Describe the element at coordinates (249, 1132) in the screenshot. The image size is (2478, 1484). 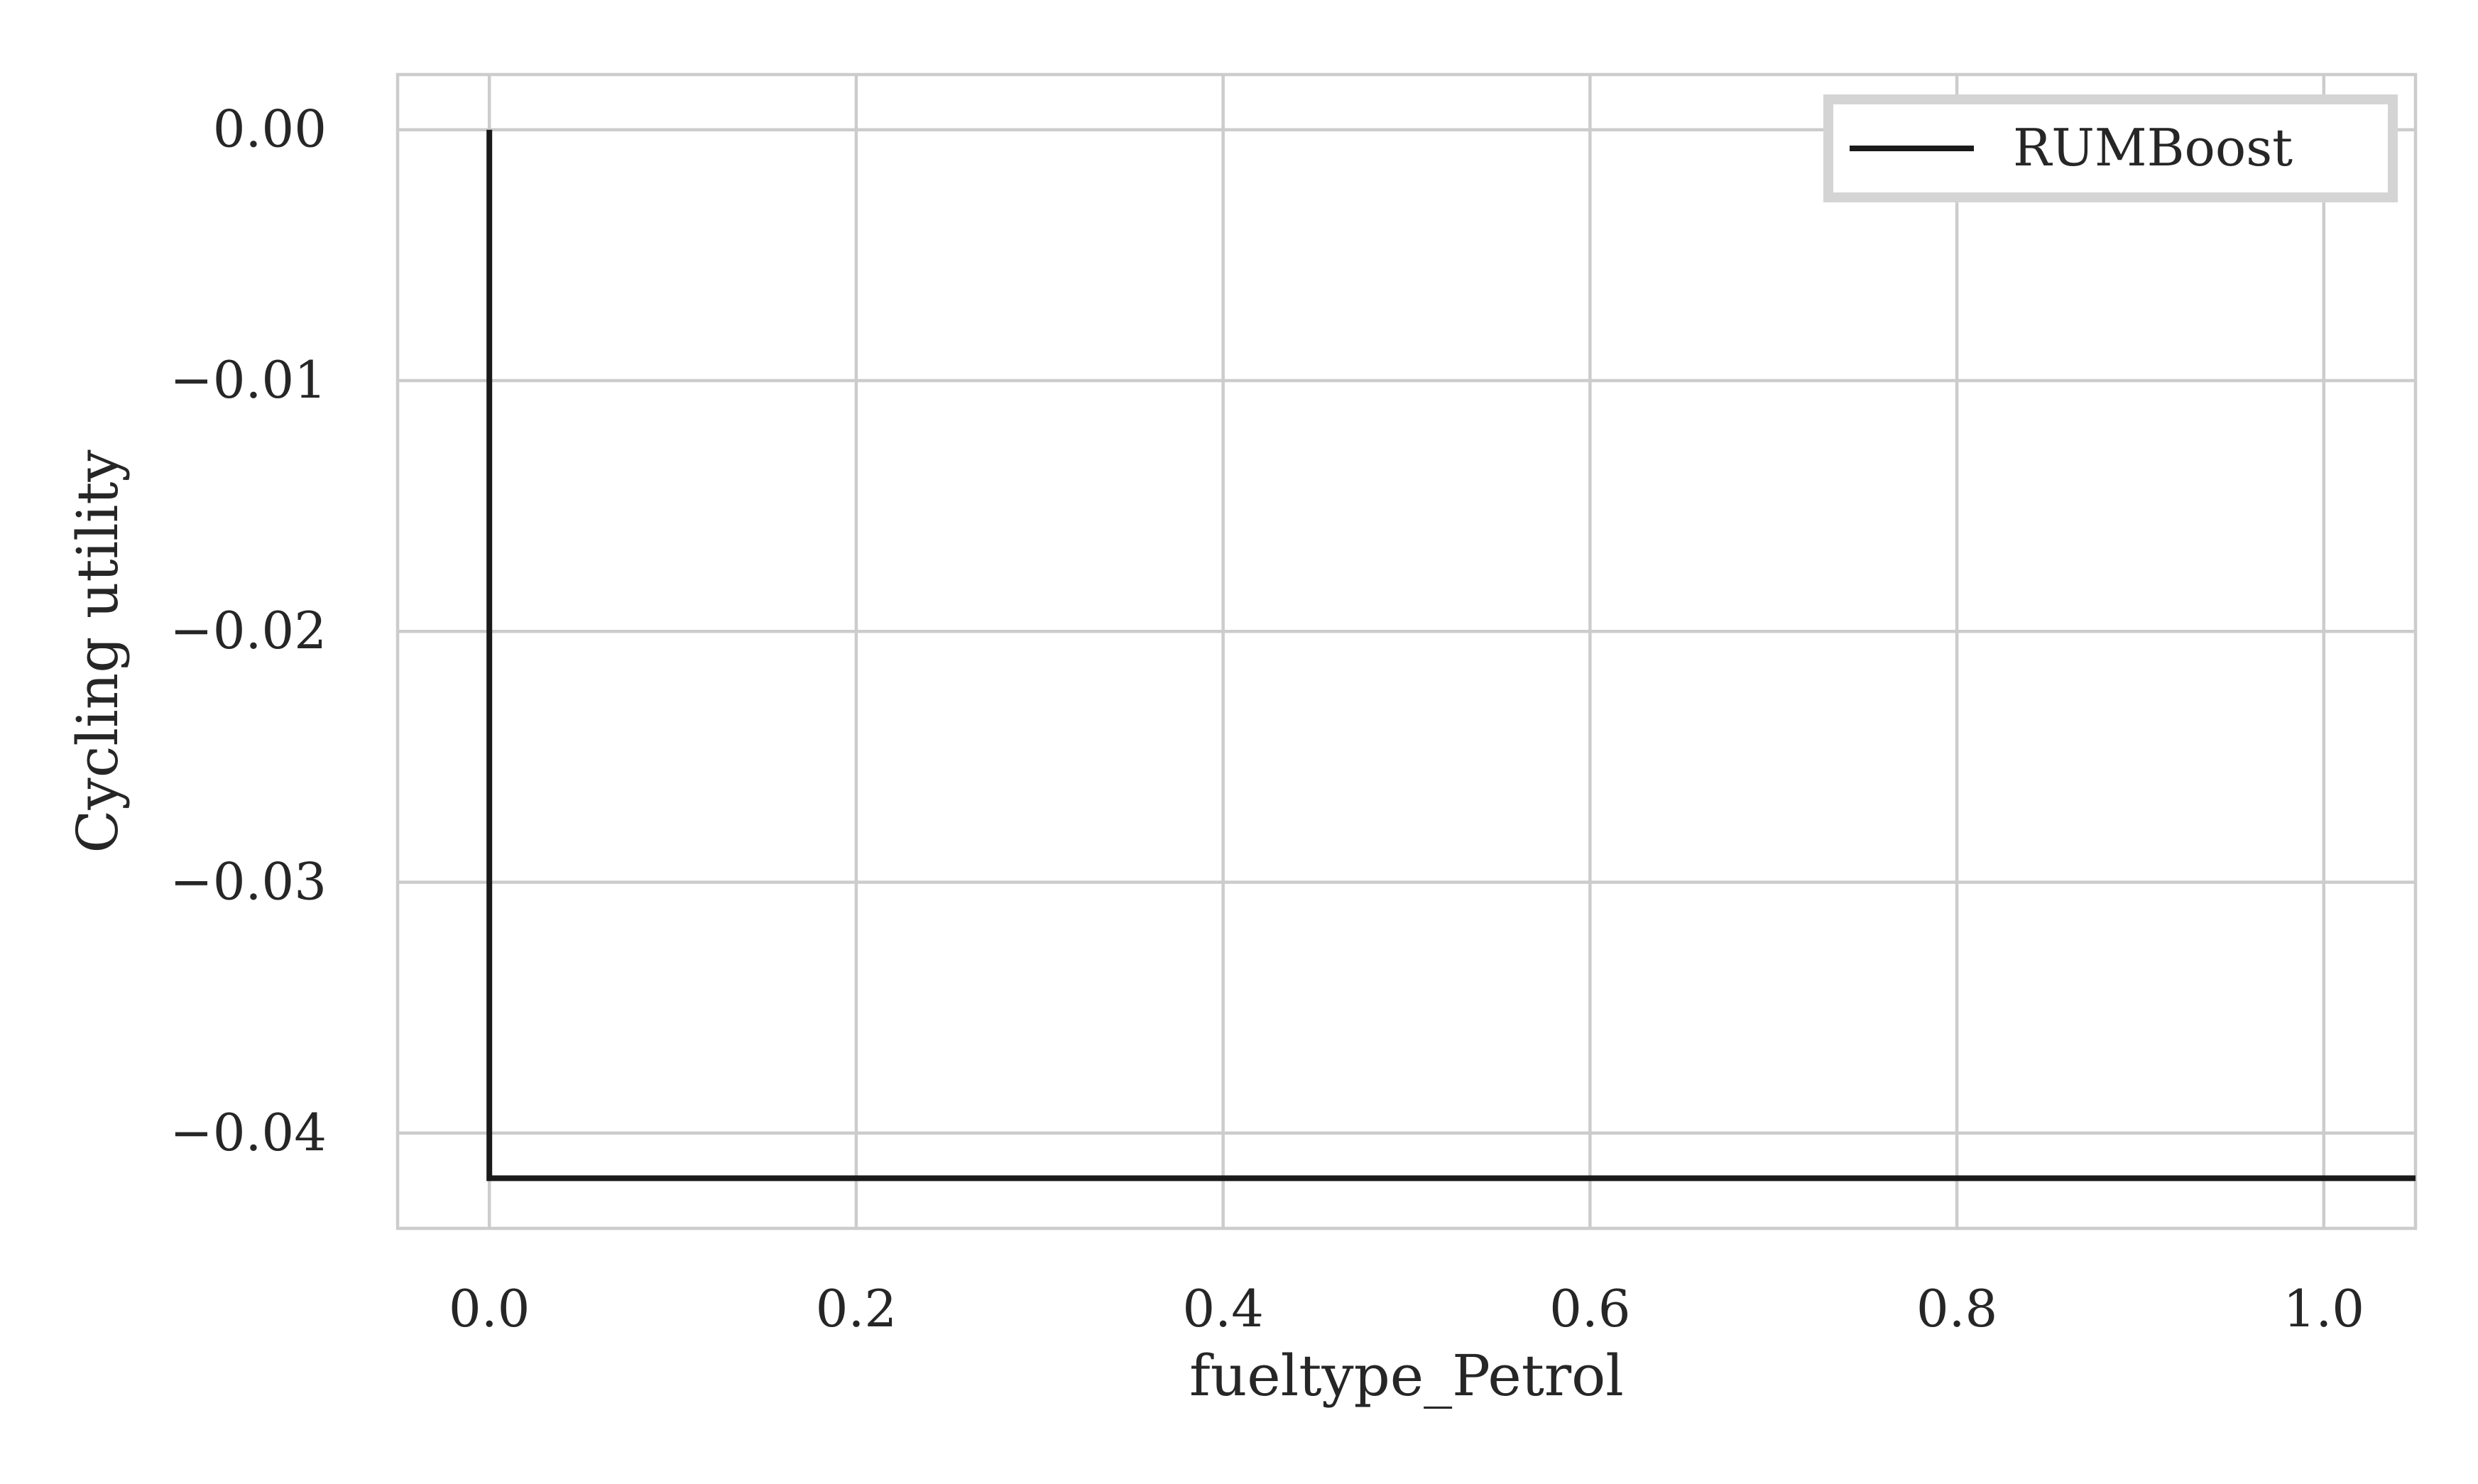
I see `y-tick-label: −0.04` at that location.